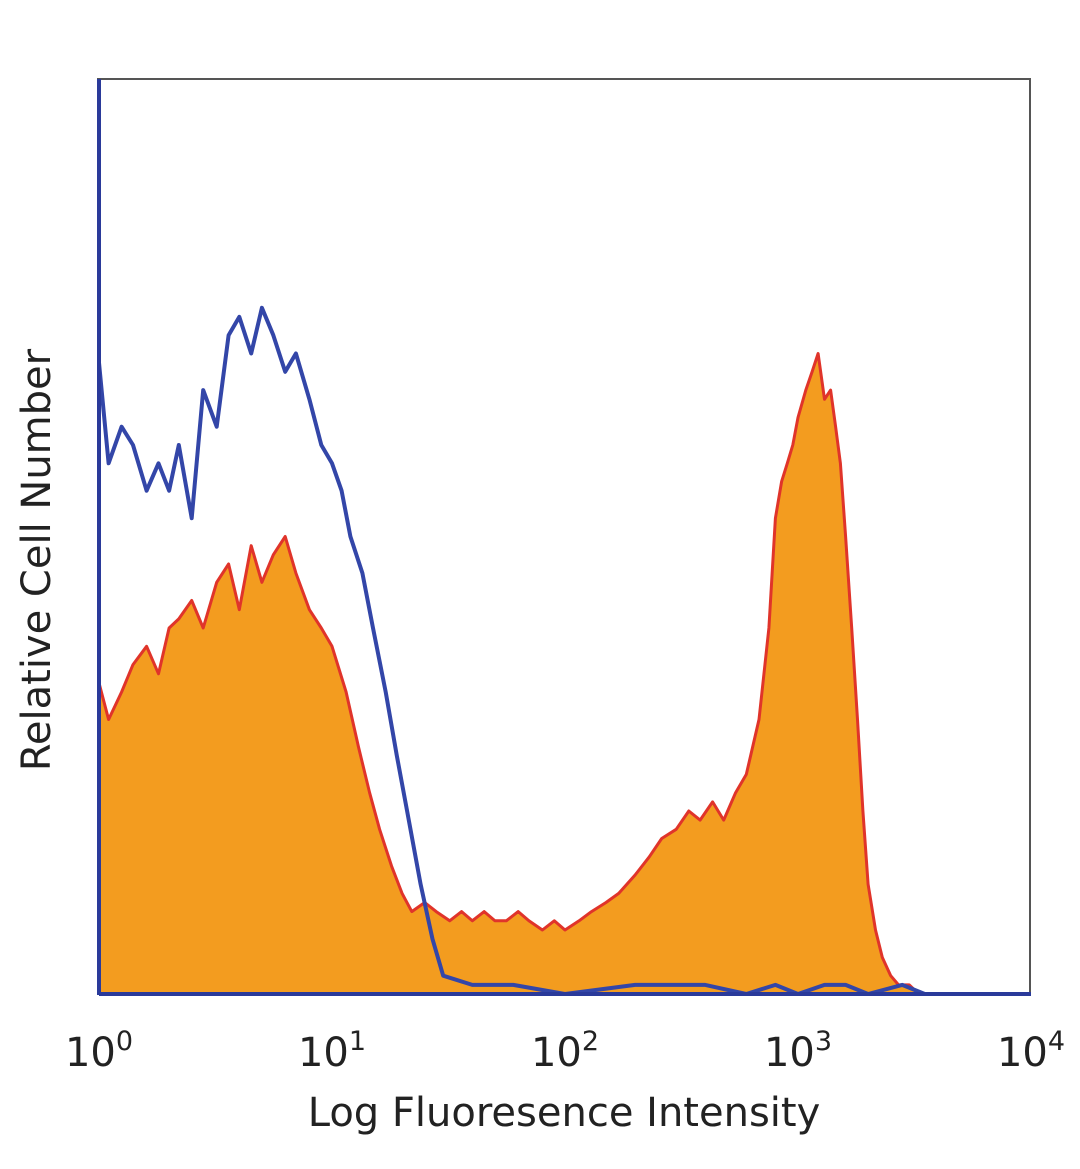 This screenshot has width=1080, height=1169. What do you see at coordinates (37, 559) in the screenshot?
I see `y-axis-title: Relative Cell Number` at bounding box center [37, 559].